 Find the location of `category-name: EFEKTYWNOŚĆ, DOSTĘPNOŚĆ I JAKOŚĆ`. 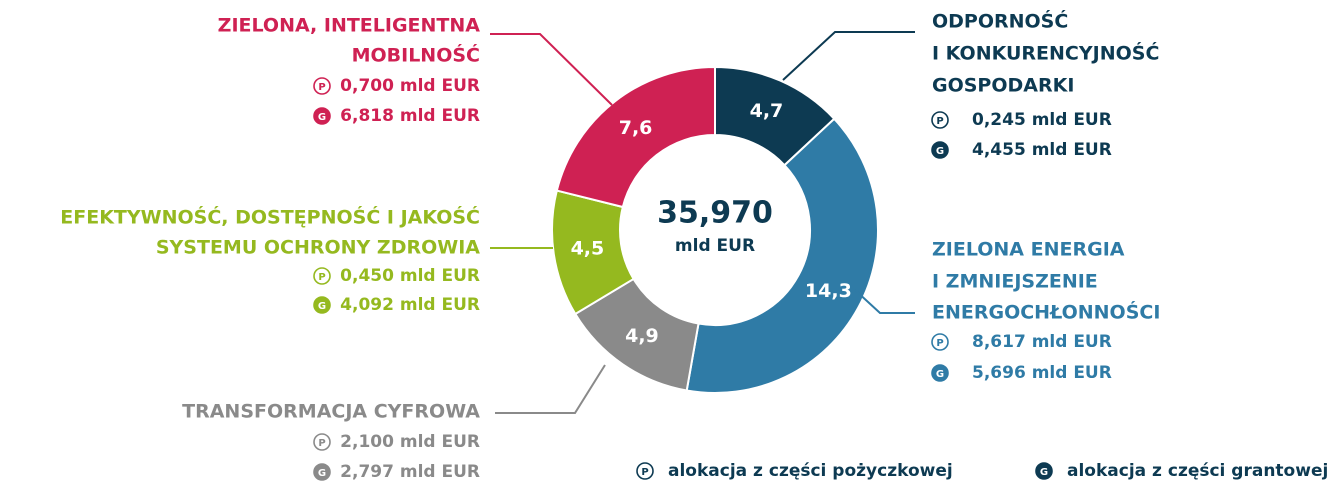

category-name: EFEKTYWNOŚĆ, DOSTĘPNOŚĆ I JAKOŚĆ is located at coordinates (270, 217).